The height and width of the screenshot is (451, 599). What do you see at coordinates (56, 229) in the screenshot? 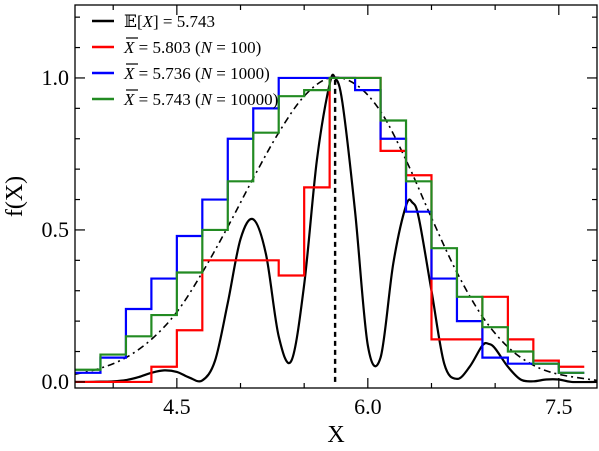
I see `y-tick-label: 0.5` at bounding box center [56, 229].